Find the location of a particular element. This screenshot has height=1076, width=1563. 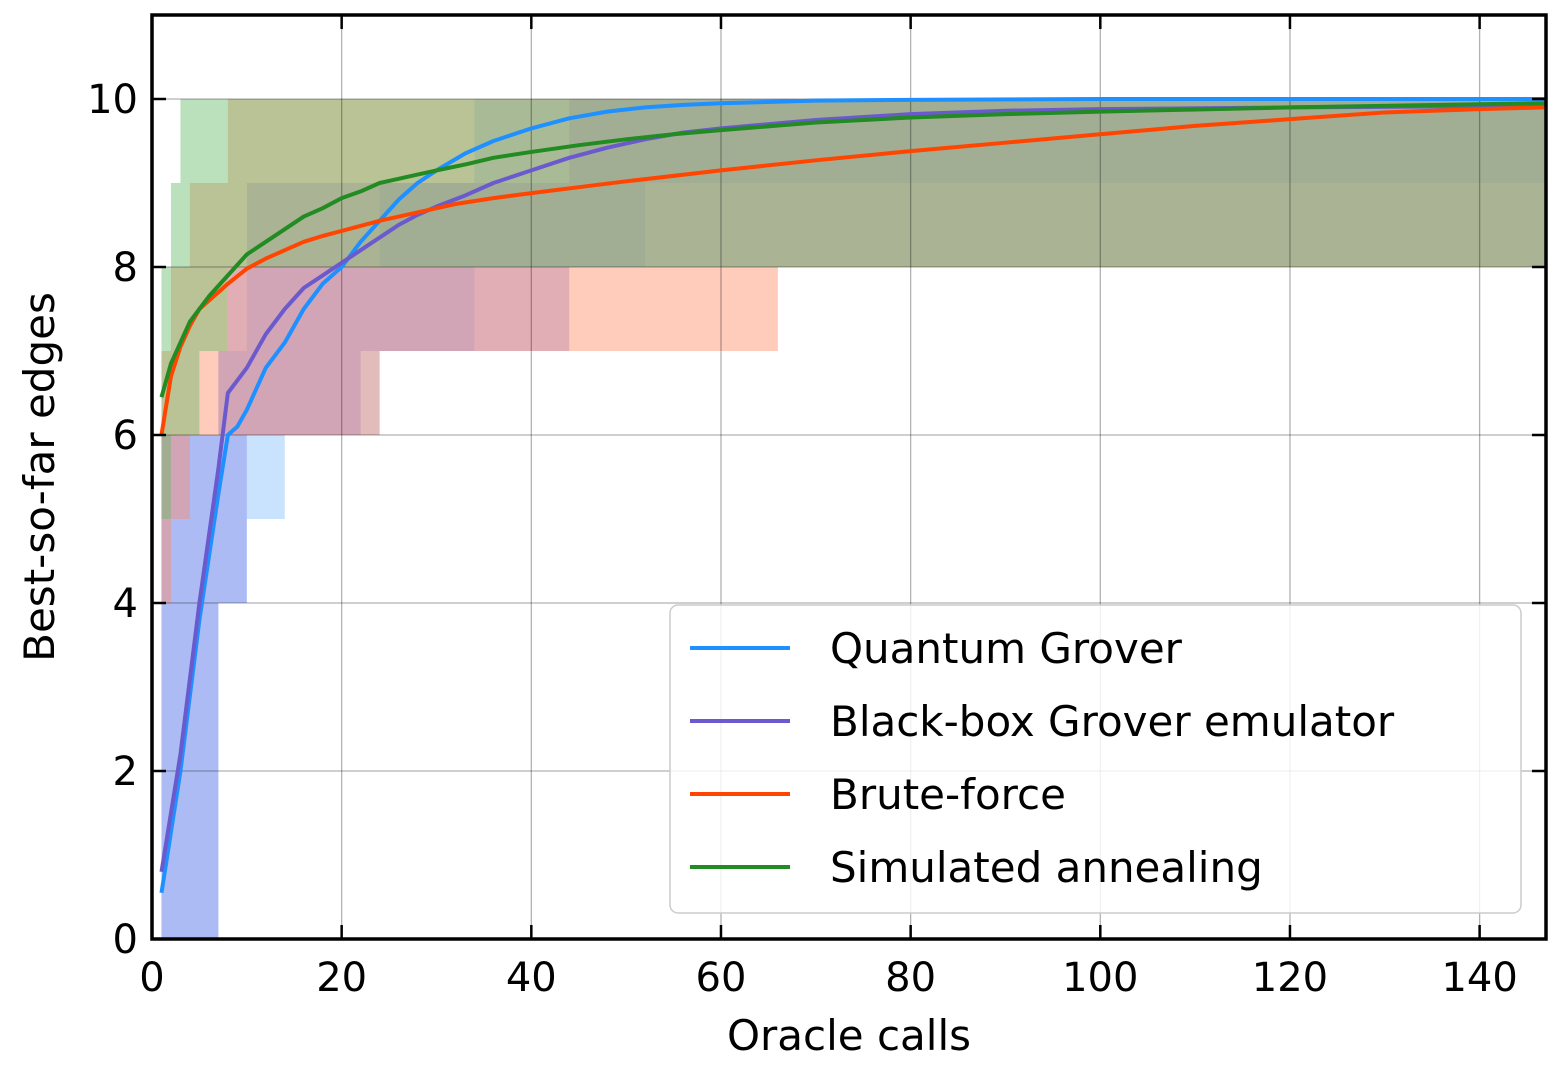

x-tick-label: 80 is located at coordinates (910, 978).